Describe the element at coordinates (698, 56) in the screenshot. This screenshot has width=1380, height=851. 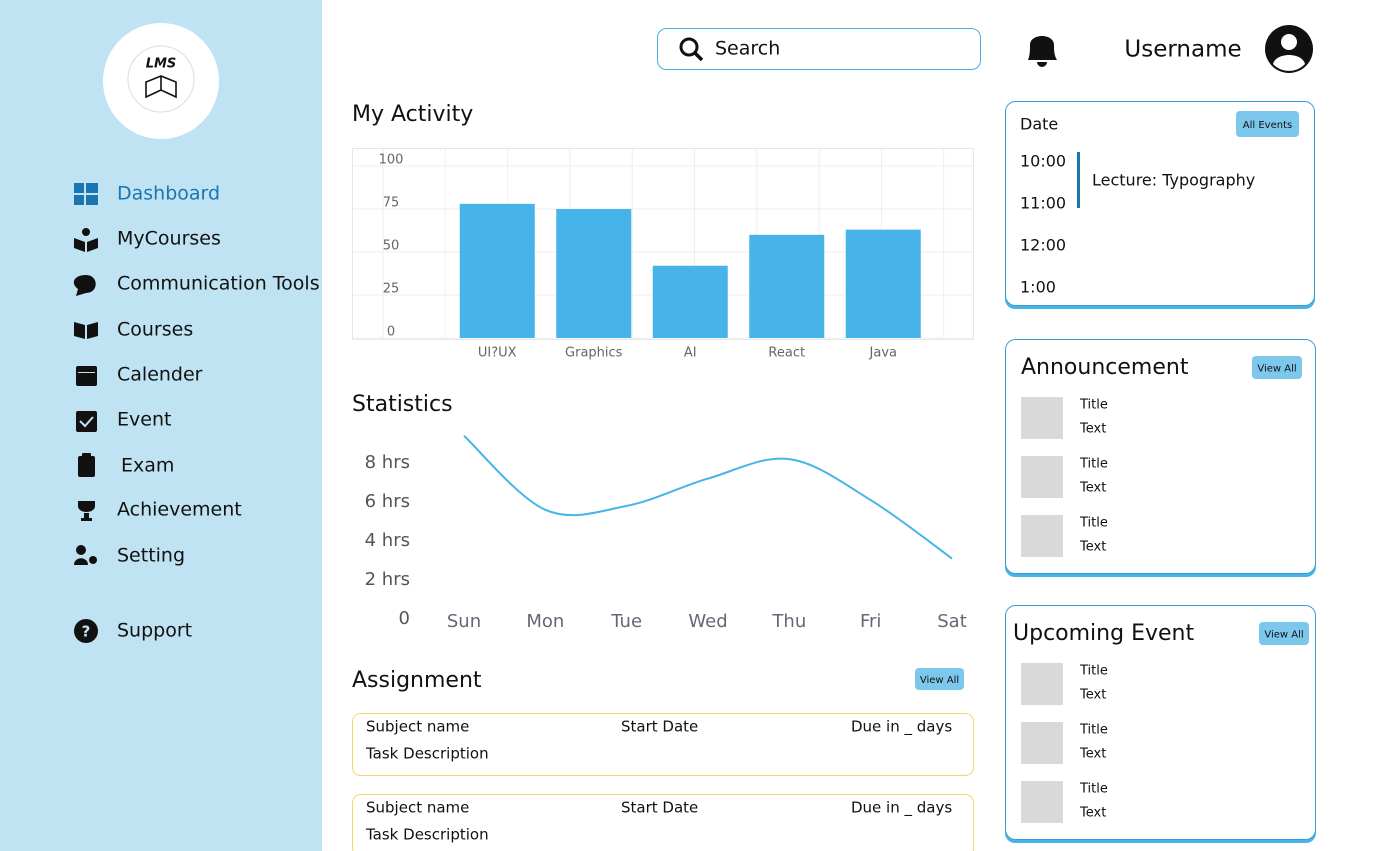
I see `search-icon-handle` at that location.